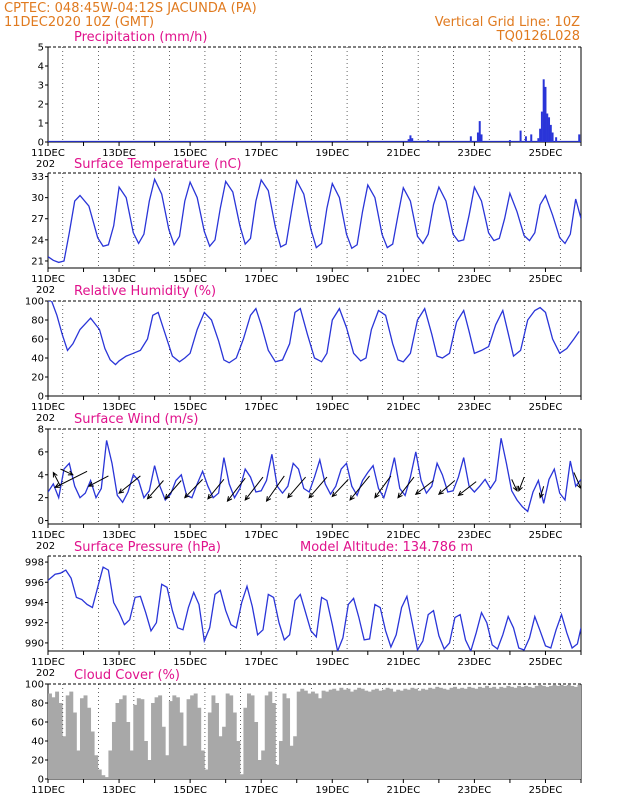 The height and width of the screenshot is (800, 618). What do you see at coordinates (475, 790) in the screenshot?
I see `cloud-x-tick-label: 23DEC` at bounding box center [475, 790].